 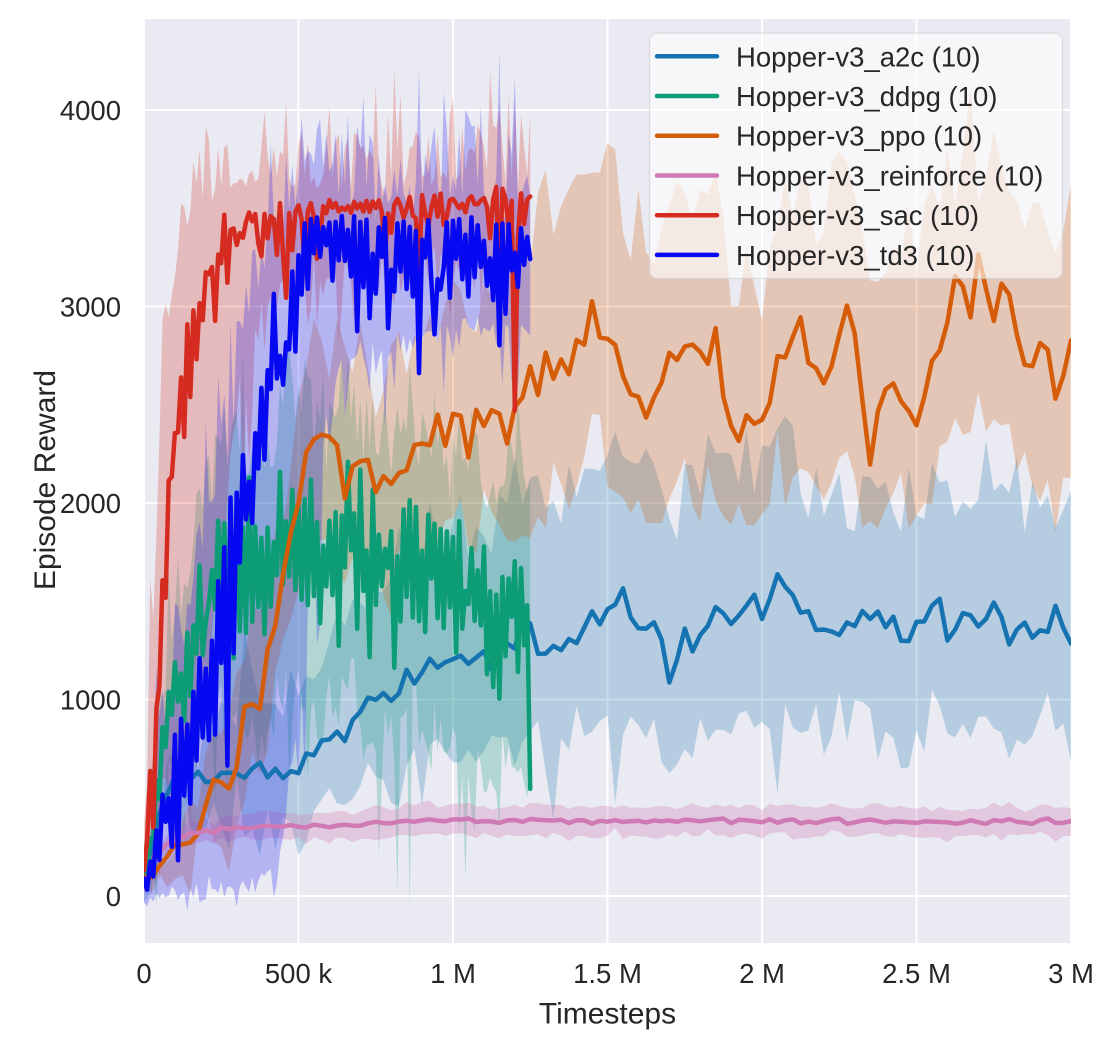 I want to click on svg-text: Hopper-v3_sac (10), so click(x=857, y=215).